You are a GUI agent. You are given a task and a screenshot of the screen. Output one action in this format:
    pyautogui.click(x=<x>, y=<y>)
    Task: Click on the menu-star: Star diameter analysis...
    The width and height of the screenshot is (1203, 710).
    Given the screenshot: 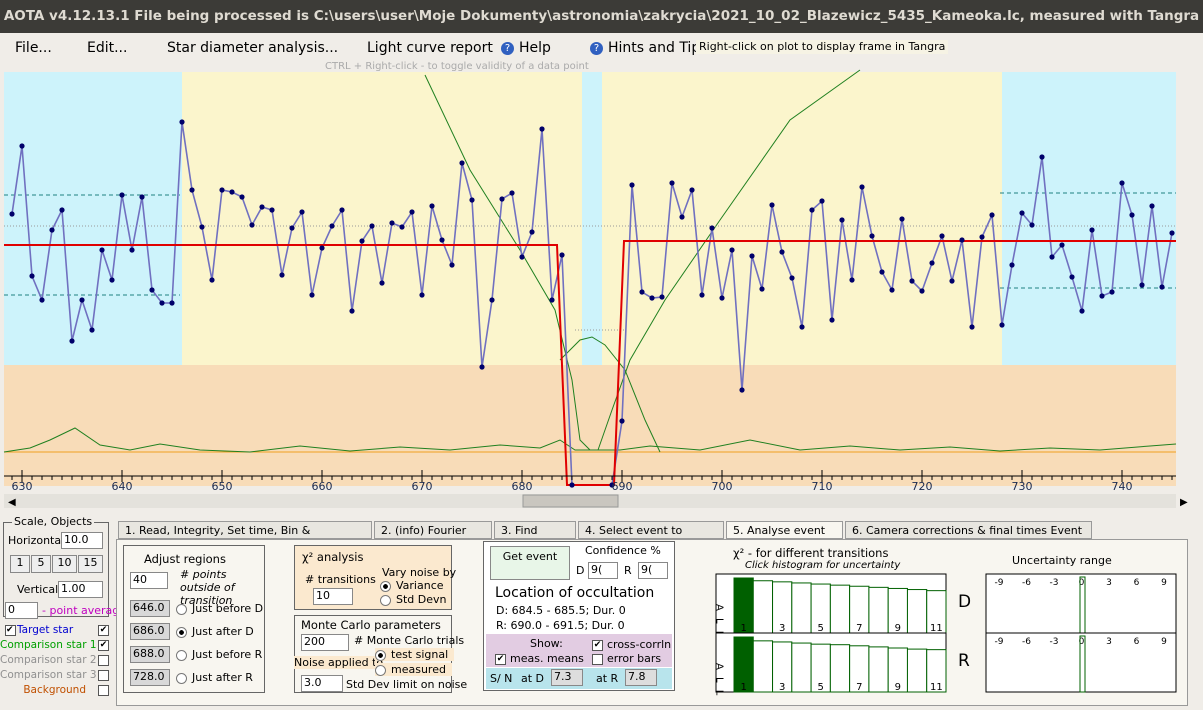 What is the action you would take?
    pyautogui.click(x=253, y=48)
    